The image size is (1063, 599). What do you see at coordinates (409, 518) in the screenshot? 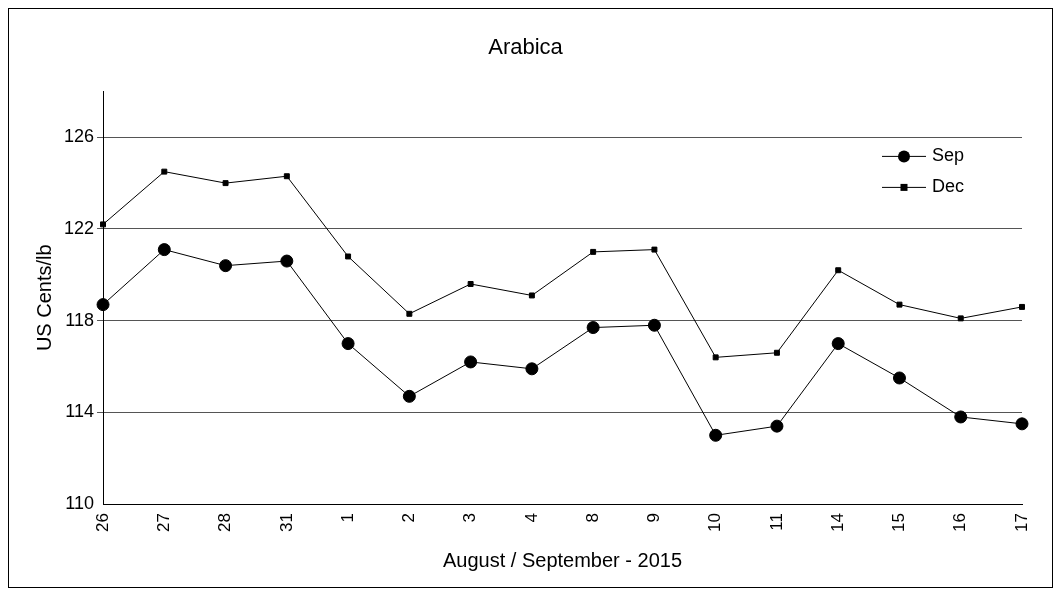
I see `x-tick-label: 2` at bounding box center [409, 518].